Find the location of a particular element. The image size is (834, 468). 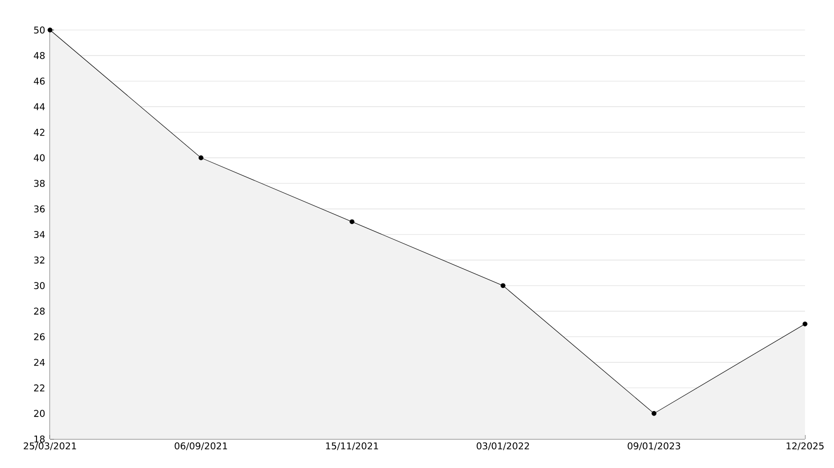

x-tick-label: 12/2025 is located at coordinates (805, 446).